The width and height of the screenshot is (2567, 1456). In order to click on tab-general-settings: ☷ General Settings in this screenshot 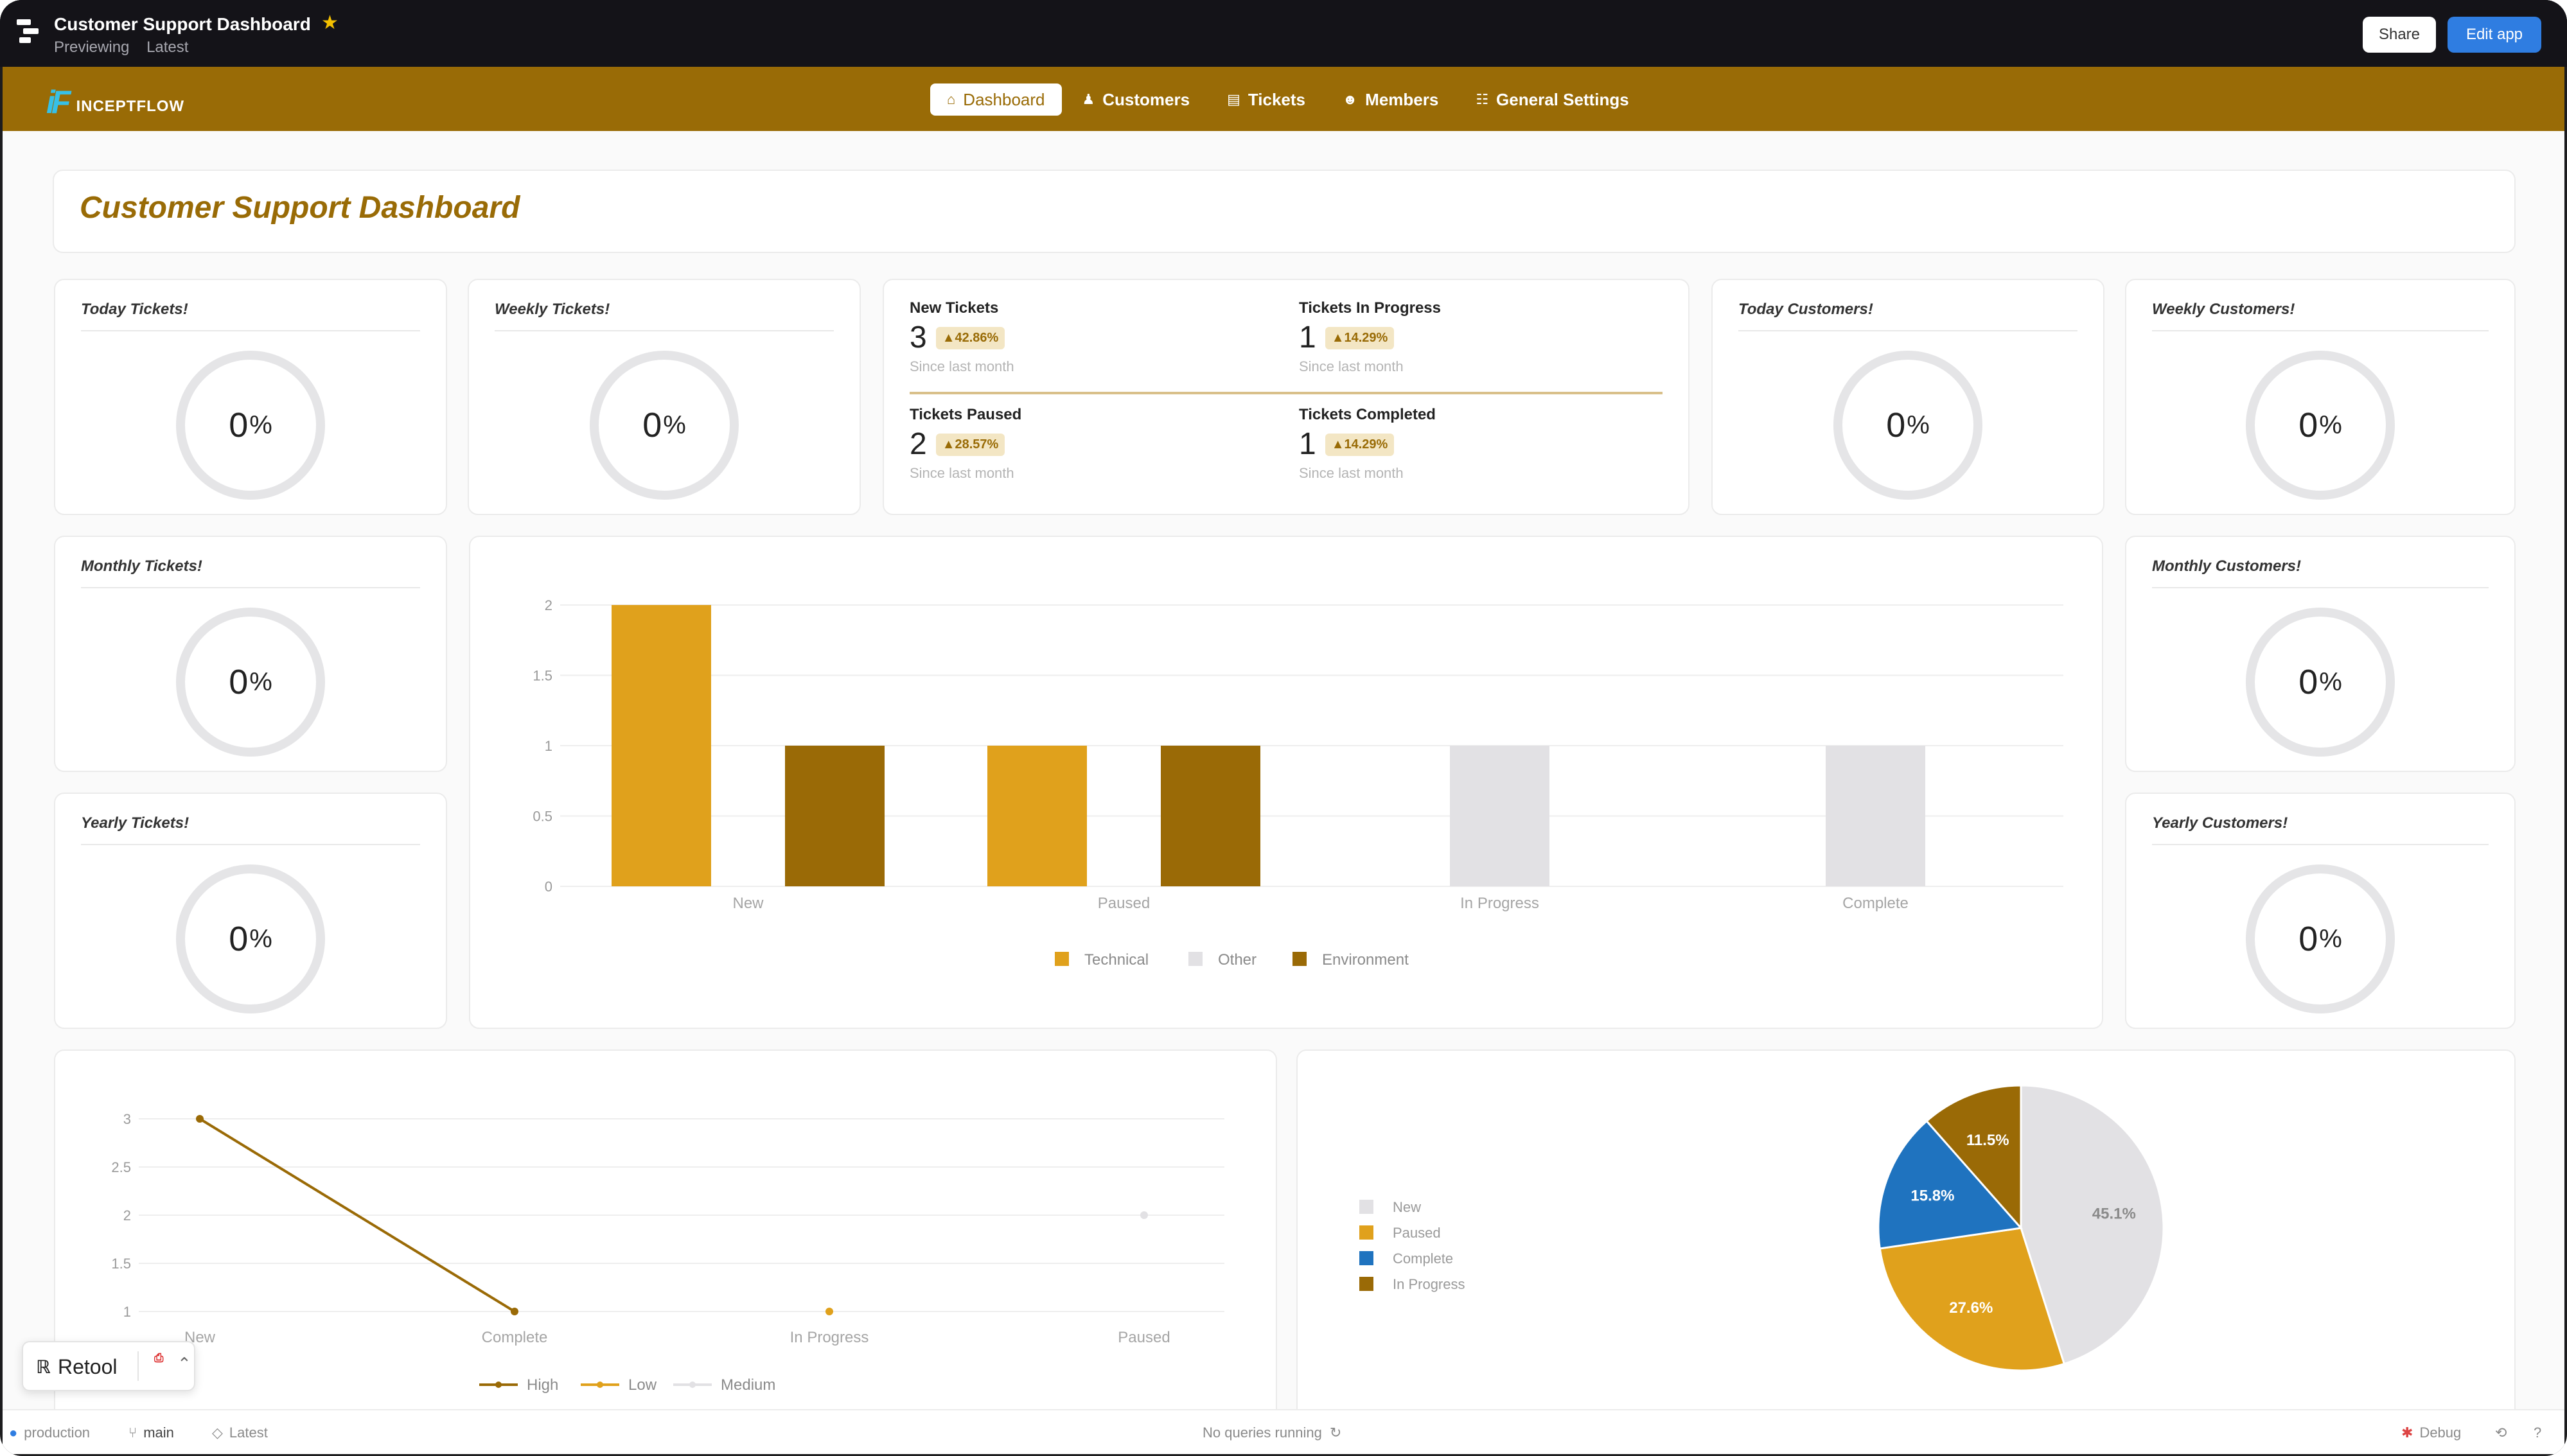, I will do `click(1552, 99)`.